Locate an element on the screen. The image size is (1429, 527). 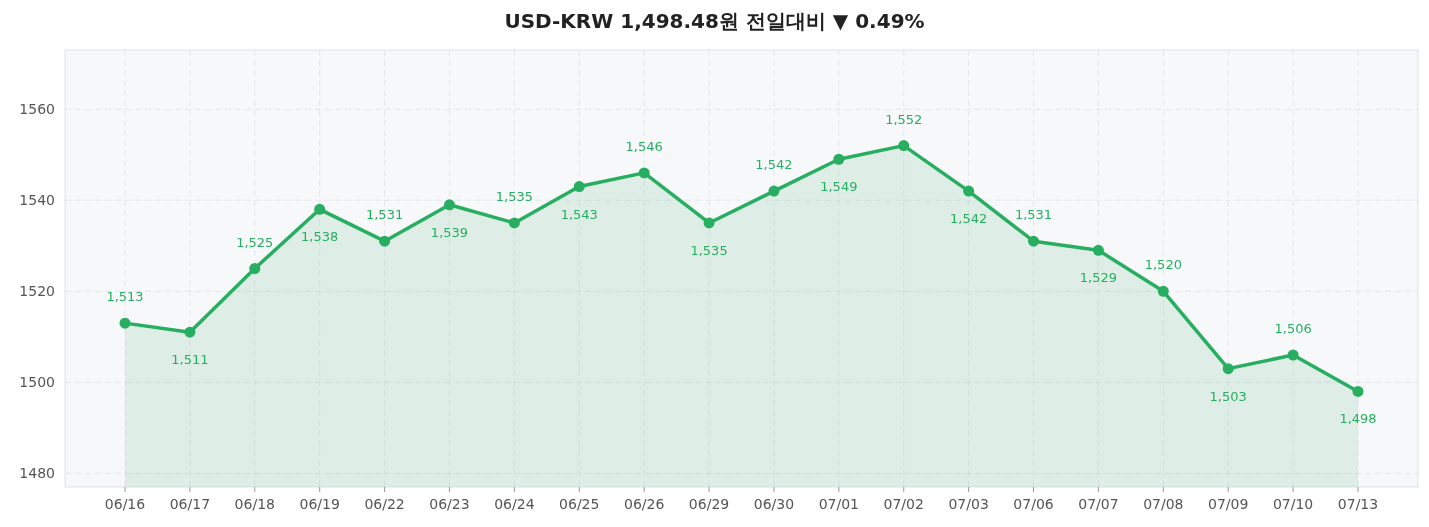
y-tick-label: 1540 is located at coordinates (37, 200).